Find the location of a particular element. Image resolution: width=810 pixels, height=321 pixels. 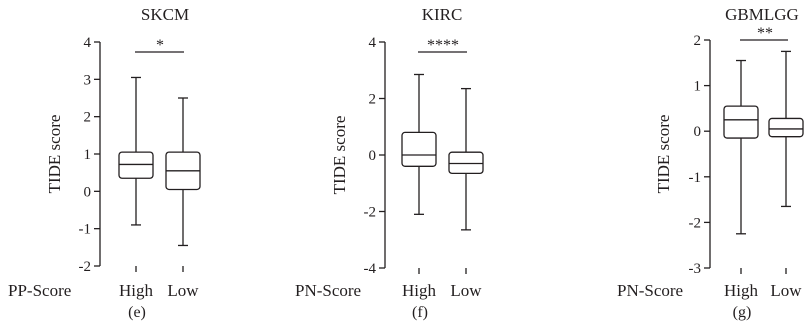

chart-title: KIRC is located at coordinates (442, 14).